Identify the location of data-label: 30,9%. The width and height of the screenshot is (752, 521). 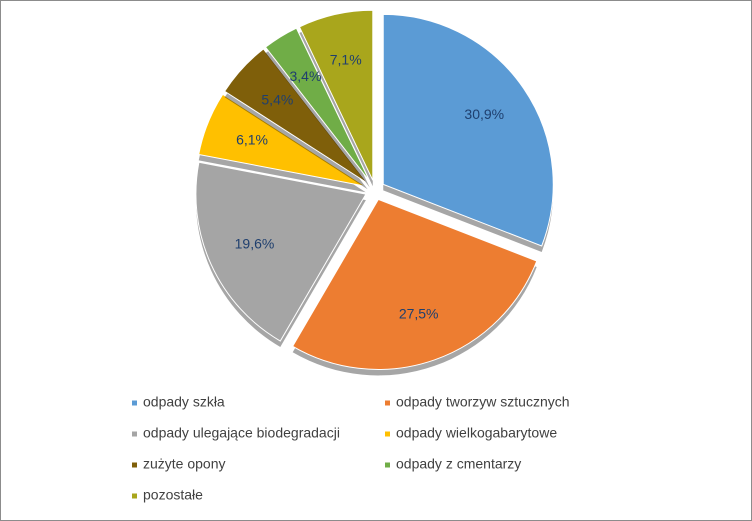
(484, 114).